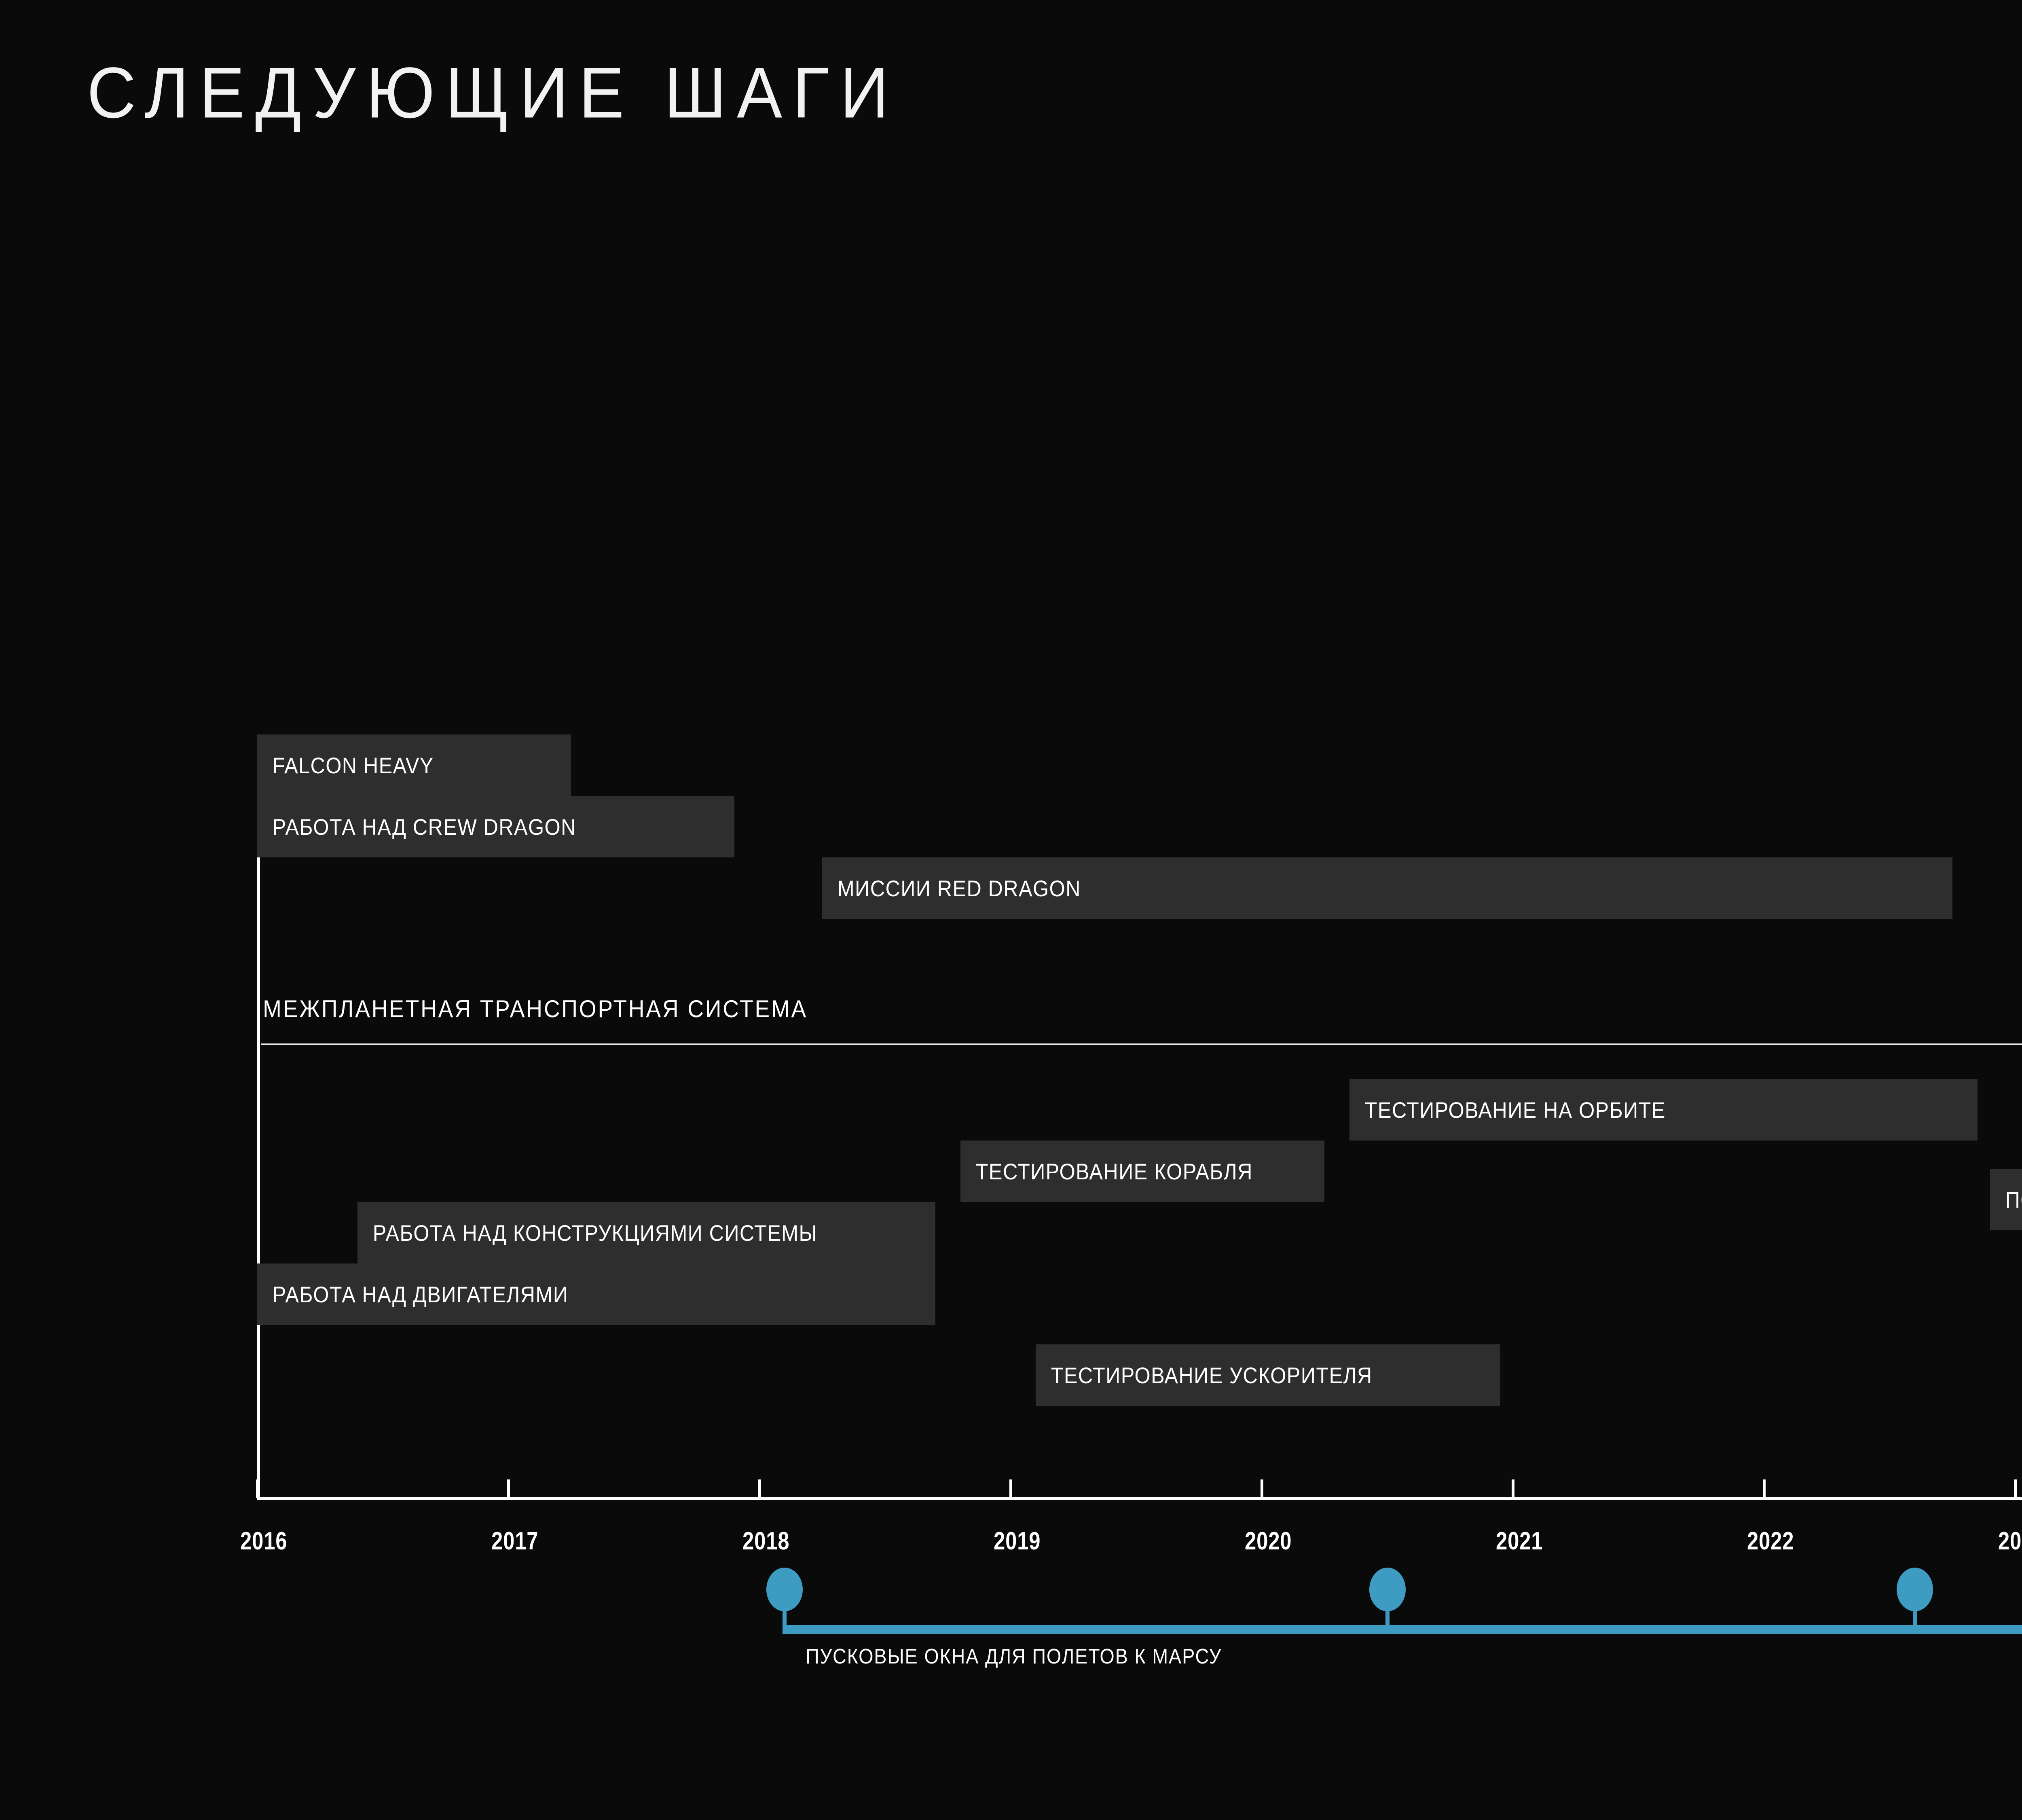  What do you see at coordinates (759, 1488) in the screenshot?
I see `x-axis-tick-2018` at bounding box center [759, 1488].